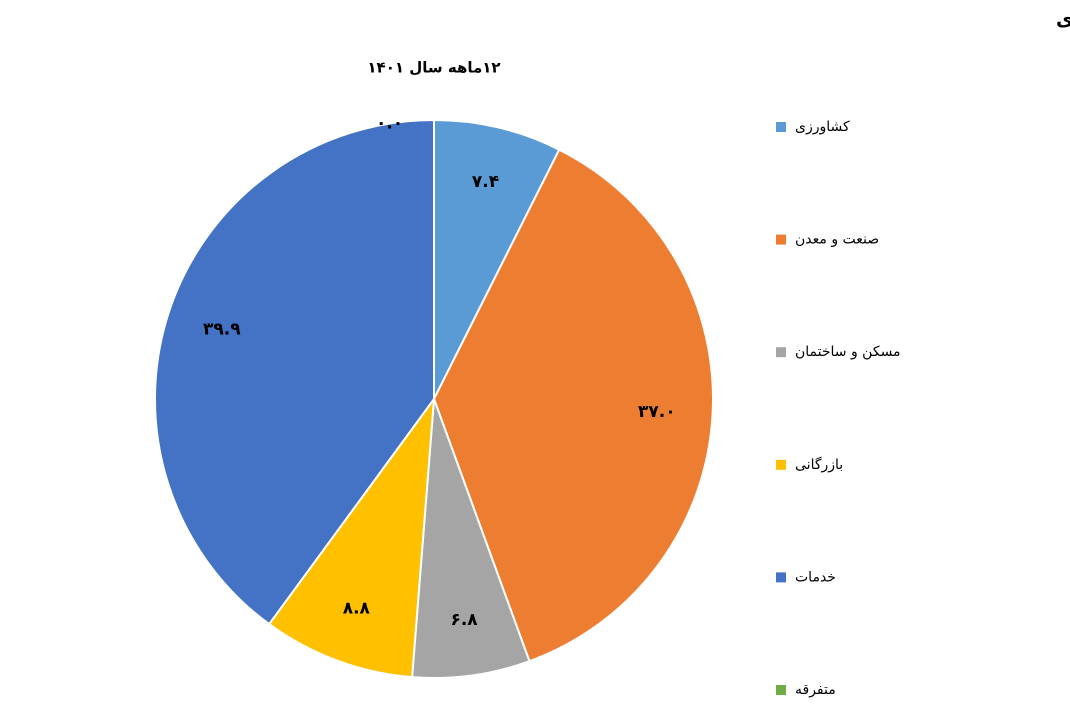 The width and height of the screenshot is (1070, 720). I want to click on legend-label: بازرگانی, so click(819, 464).